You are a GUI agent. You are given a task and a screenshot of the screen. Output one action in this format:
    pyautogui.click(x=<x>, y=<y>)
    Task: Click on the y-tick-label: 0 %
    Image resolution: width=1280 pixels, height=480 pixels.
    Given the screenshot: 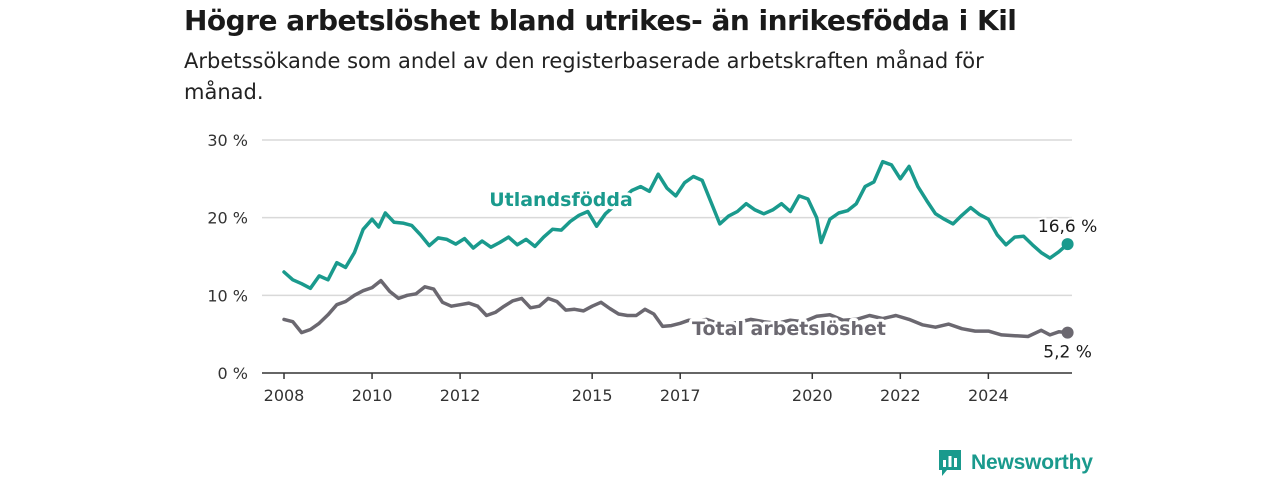 What is the action you would take?
    pyautogui.click(x=233, y=373)
    